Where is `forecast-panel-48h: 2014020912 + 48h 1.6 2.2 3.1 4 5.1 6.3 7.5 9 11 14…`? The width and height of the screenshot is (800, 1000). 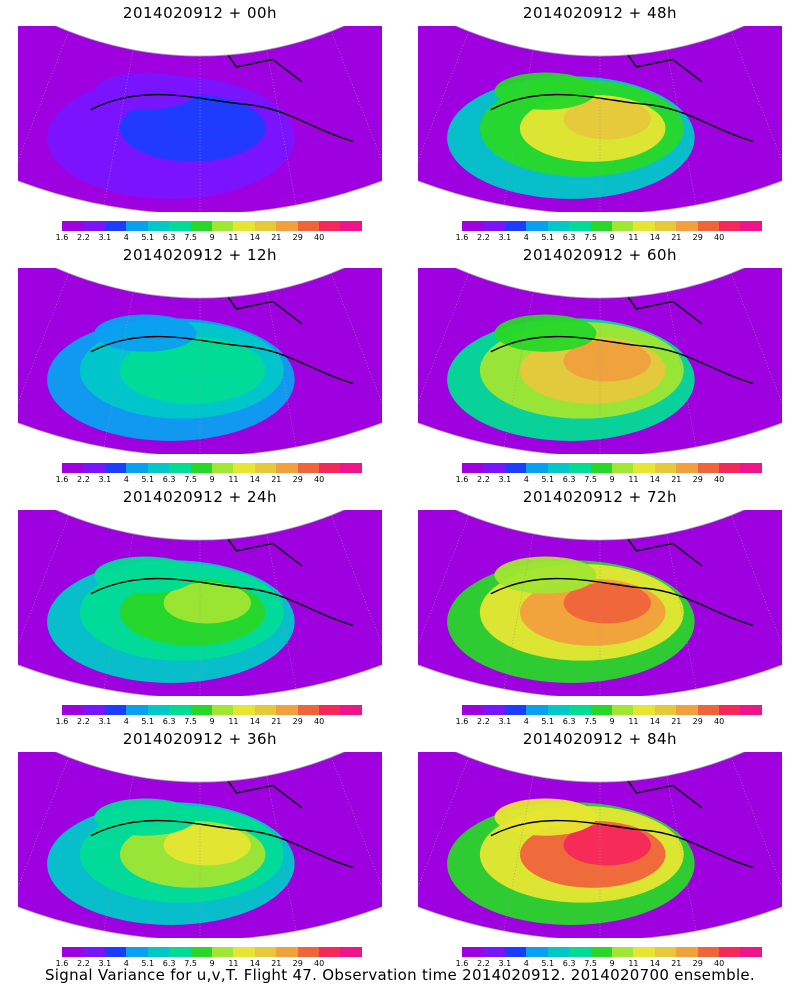 forecast-panel-48h: 2014020912 + 48h 1.6 2.2 3.1 4 5.1 6.3 7.5 9 11 14… is located at coordinates (600, 121).